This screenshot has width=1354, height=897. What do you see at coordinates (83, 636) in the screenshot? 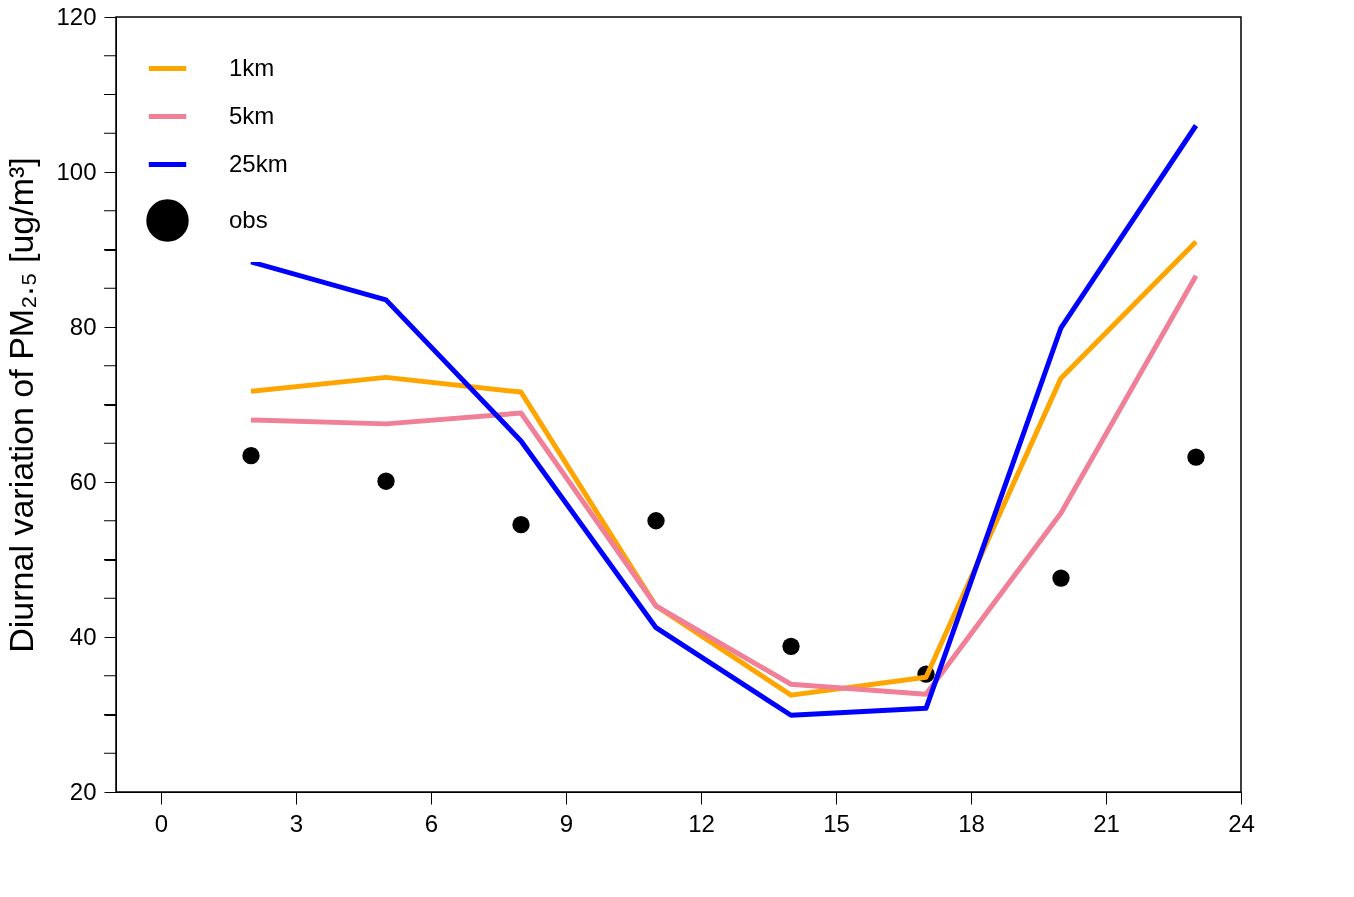
I see `y-tick-label: 40` at bounding box center [83, 636].